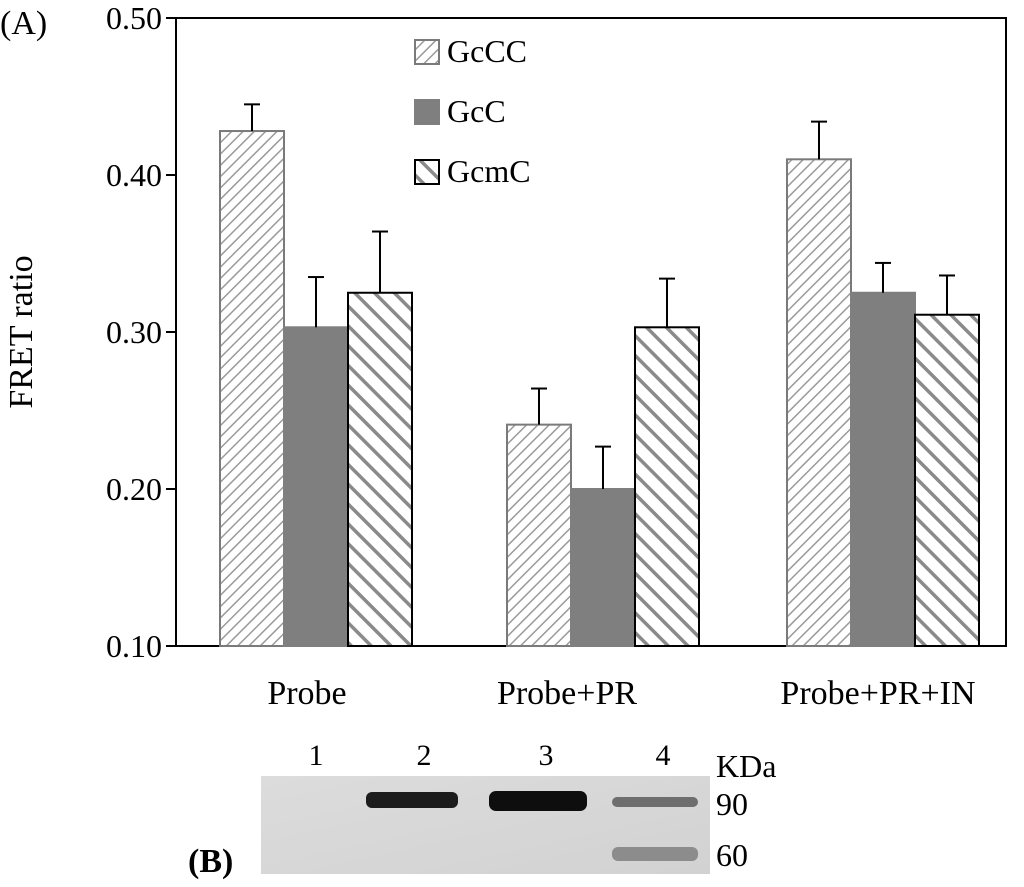 The width and height of the screenshot is (1024, 887). I want to click on x-axis: Probe Probe+PR Probe+PR+IN, so click(621, 693).